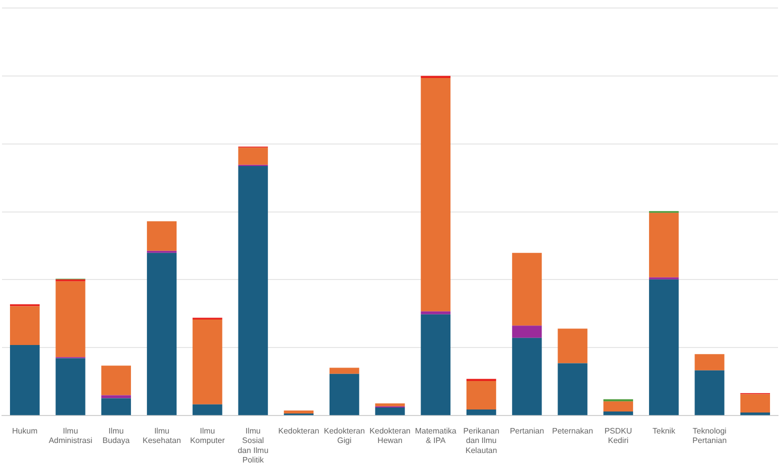  Describe the element at coordinates (664, 431) in the screenshot. I see `x-tick-label: Teknik` at that location.